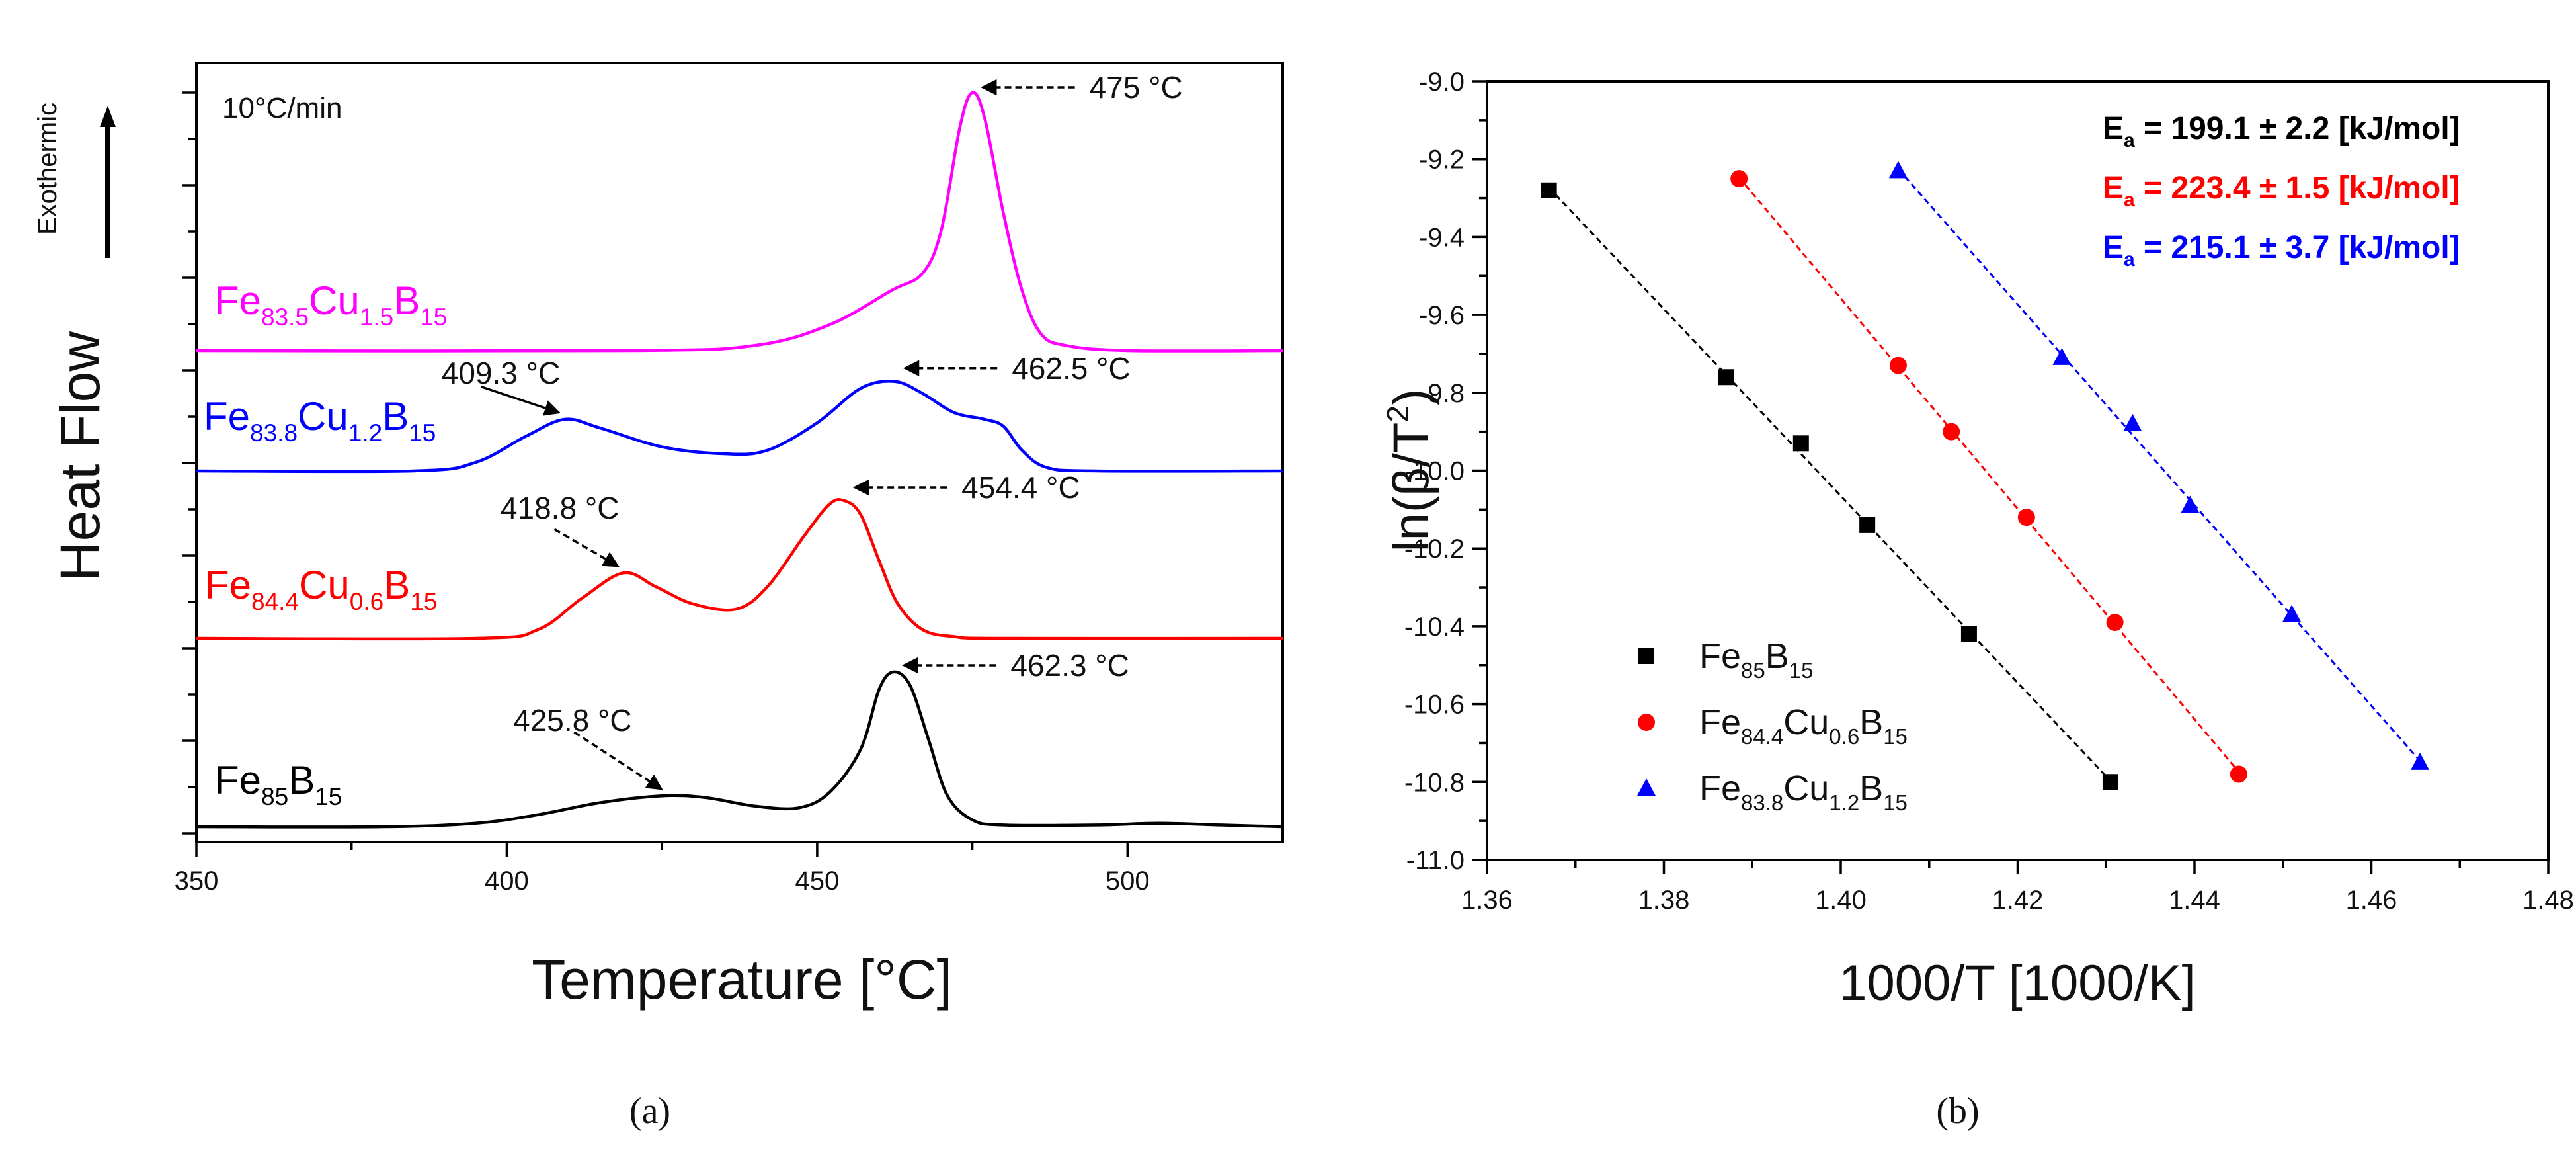 This screenshot has height=1176, width=2576. I want to click on ea-value: = 199.1 ± 2.2 [kJ/mol], so click(2297, 128).